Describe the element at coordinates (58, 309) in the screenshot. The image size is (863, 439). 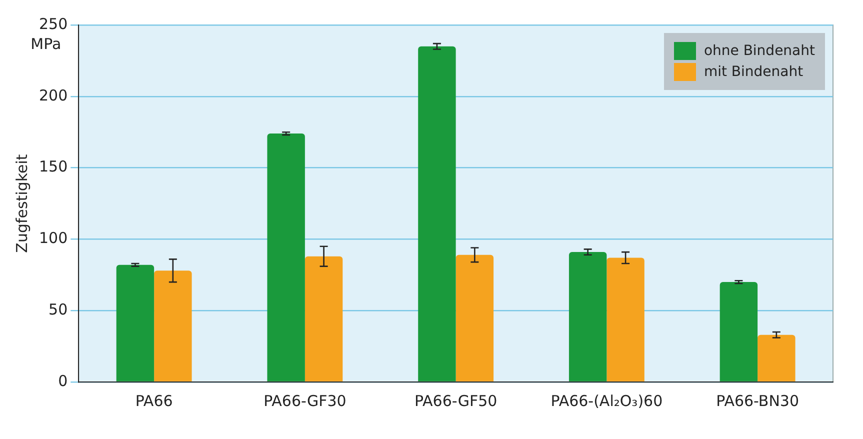
I see `y-tick-label: 50` at that location.